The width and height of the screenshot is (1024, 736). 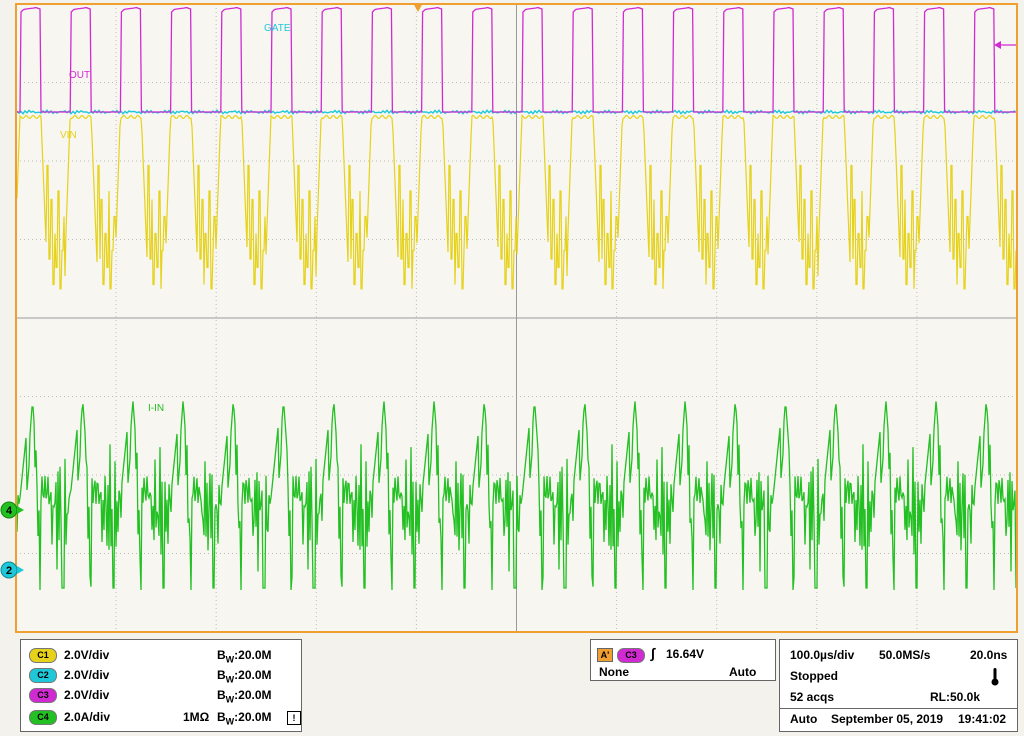 What do you see at coordinates (685, 654) in the screenshot?
I see `trigger-level: 16.64V` at bounding box center [685, 654].